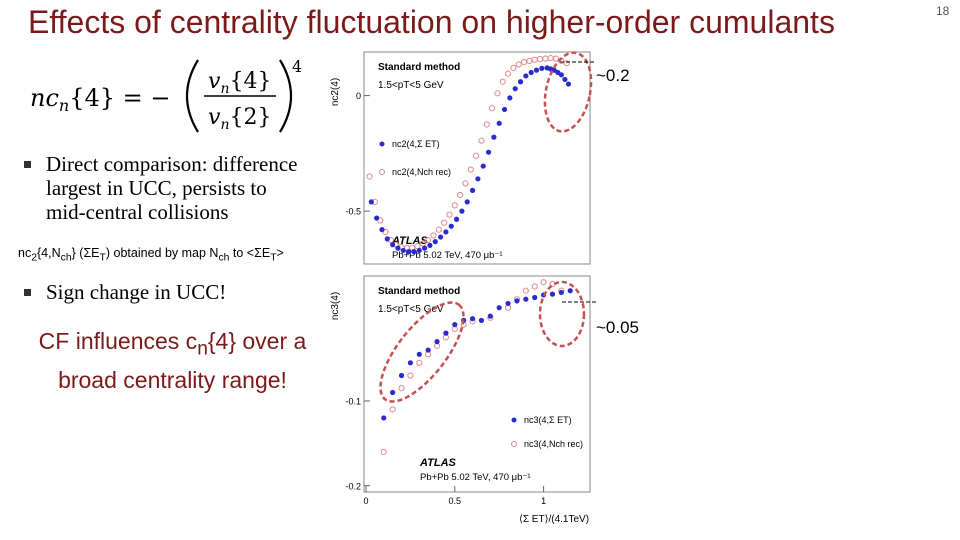 Image resolution: width=960 pixels, height=540 pixels. What do you see at coordinates (192, 96) in the screenshot?
I see `left-paren` at bounding box center [192, 96].